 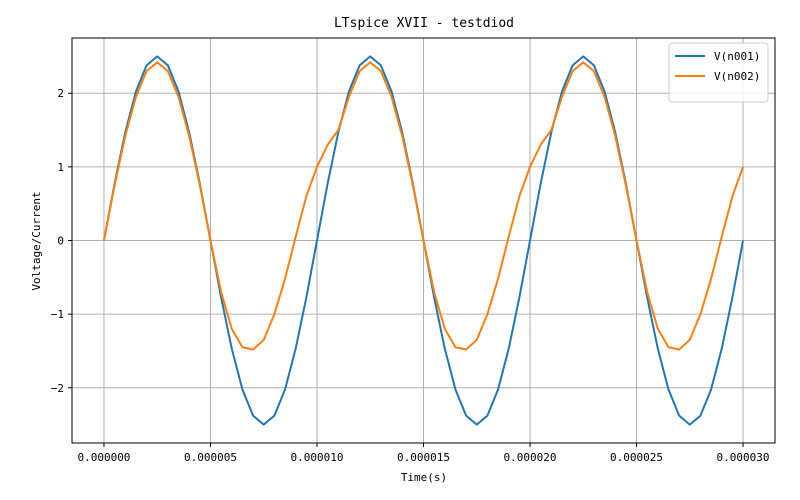 I want to click on y-tick-label: 2, so click(x=60, y=93).